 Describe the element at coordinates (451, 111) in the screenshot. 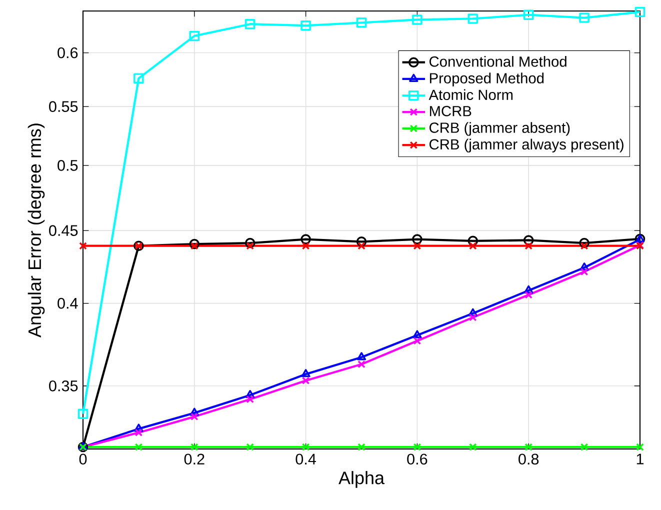

I see `legend-label: MCRB` at that location.